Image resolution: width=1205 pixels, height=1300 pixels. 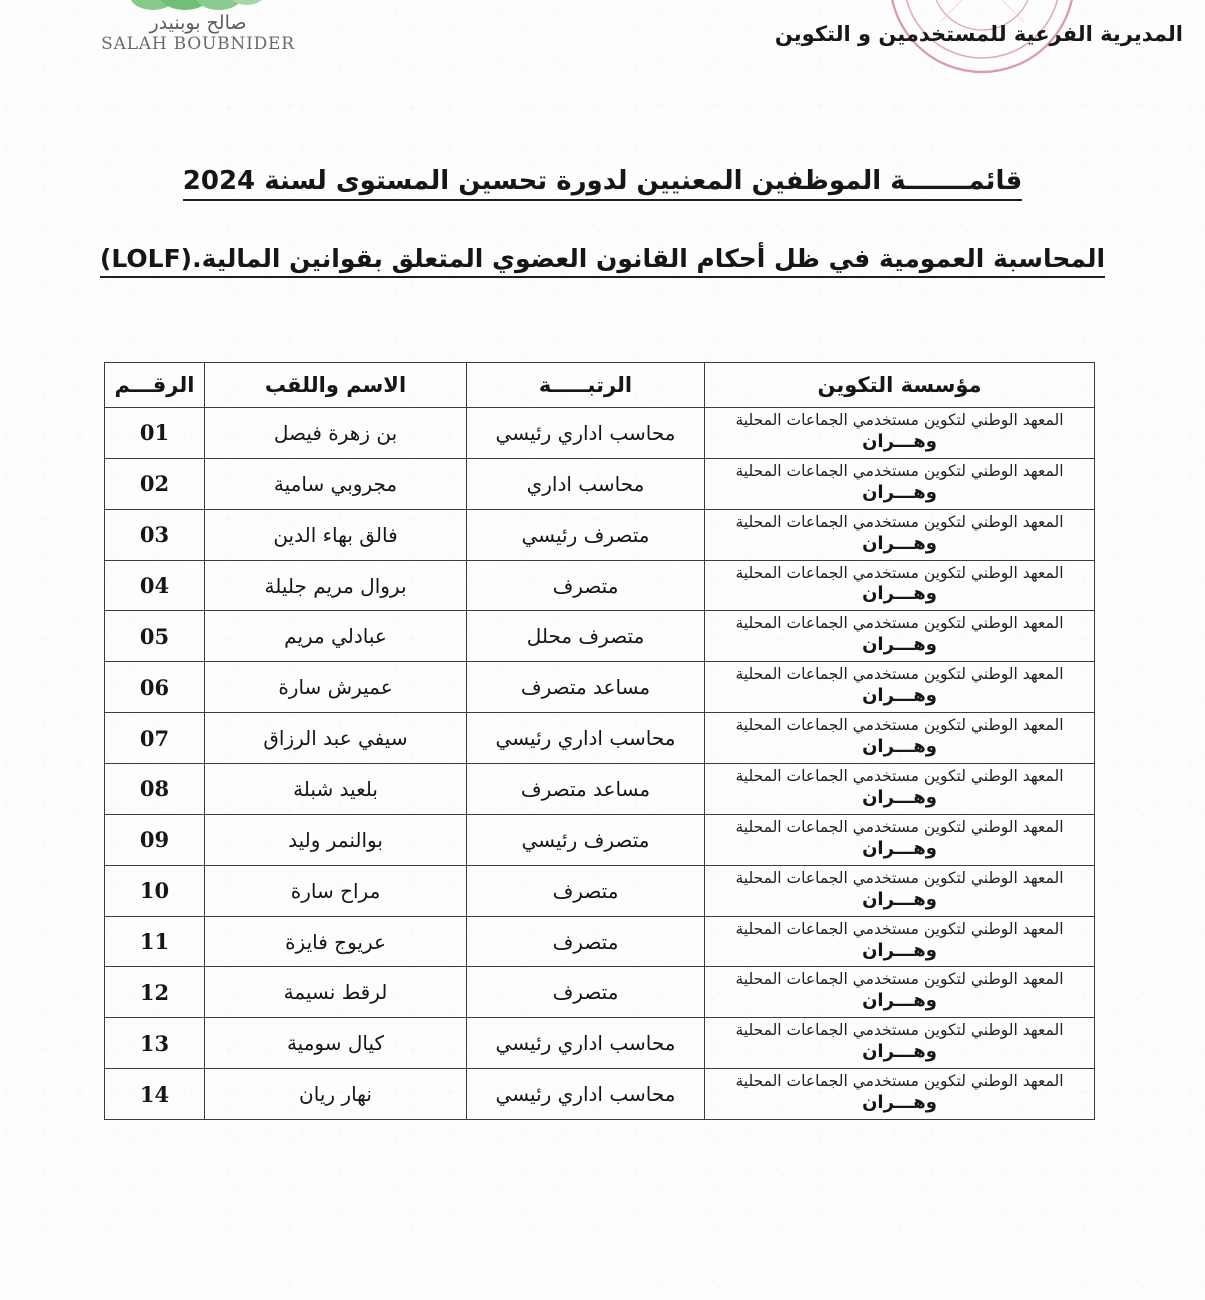 What do you see at coordinates (154, 534) in the screenshot?
I see `cell-number: 03` at bounding box center [154, 534].